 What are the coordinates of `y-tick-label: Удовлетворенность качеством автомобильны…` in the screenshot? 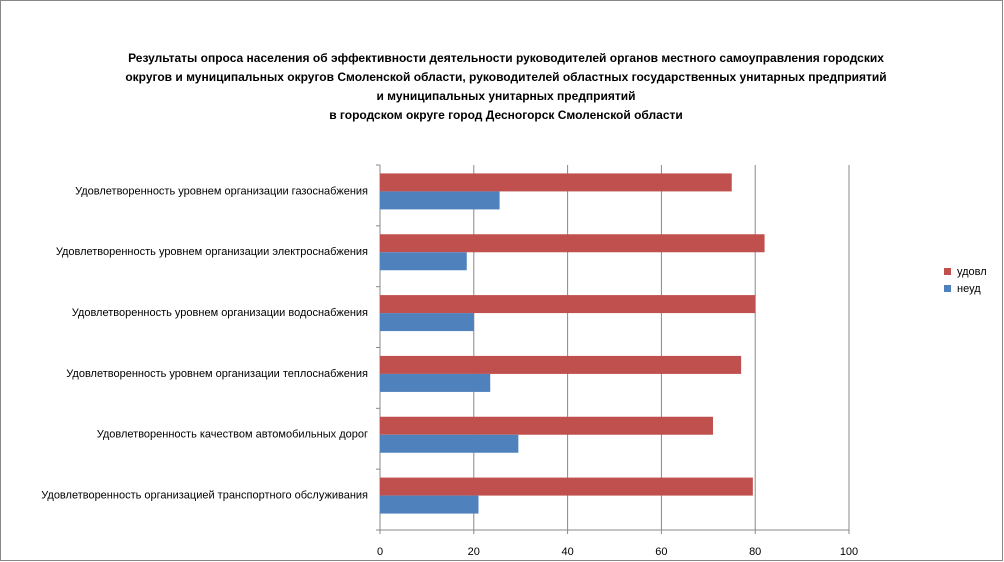 It's located at (232, 435).